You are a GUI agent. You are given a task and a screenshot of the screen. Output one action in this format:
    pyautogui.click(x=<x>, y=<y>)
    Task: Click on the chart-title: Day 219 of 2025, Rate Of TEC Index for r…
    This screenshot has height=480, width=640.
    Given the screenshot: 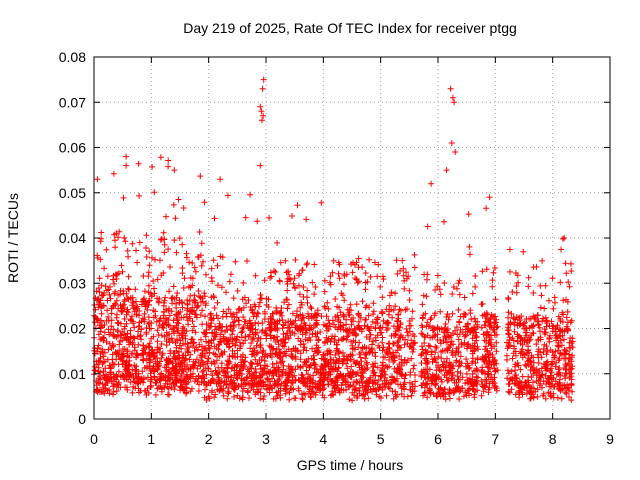 What is the action you would take?
    pyautogui.click(x=350, y=28)
    